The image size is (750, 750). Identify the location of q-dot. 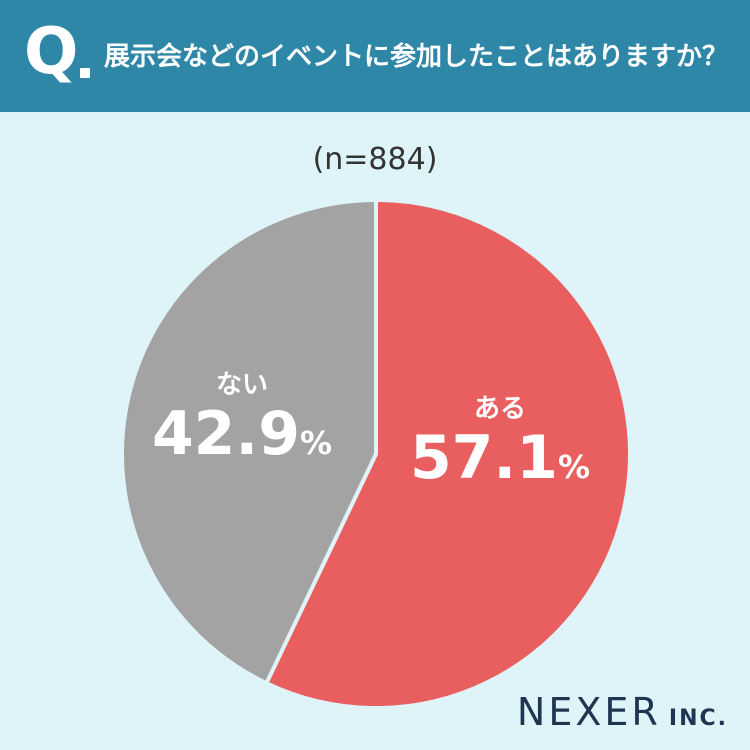
(85, 73).